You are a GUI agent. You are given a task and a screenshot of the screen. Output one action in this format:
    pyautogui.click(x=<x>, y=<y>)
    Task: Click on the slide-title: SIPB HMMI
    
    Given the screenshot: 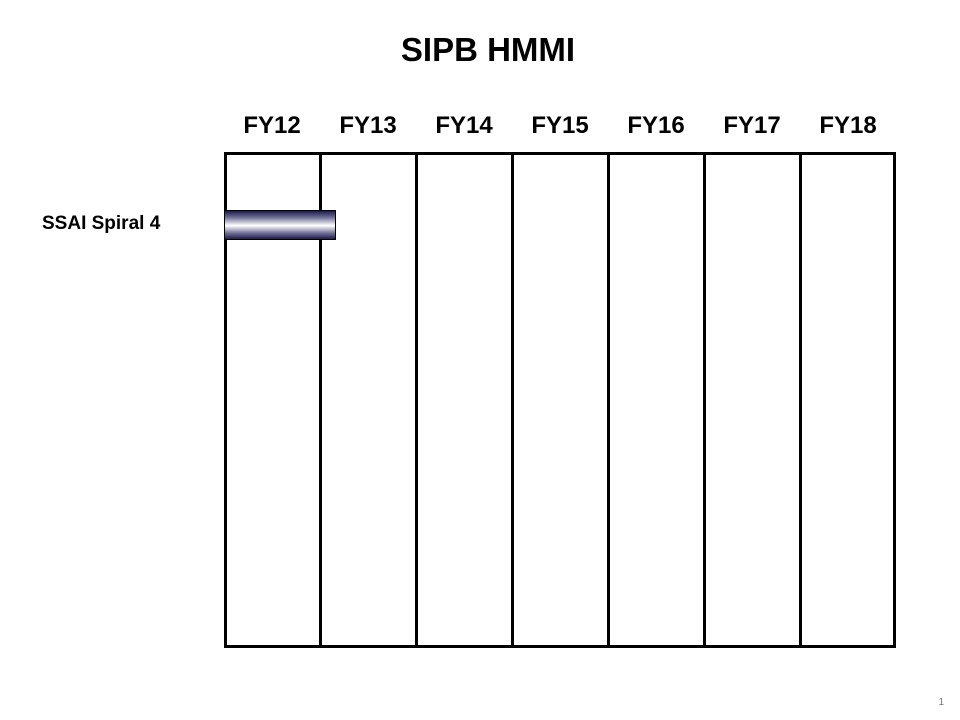 What is the action you would take?
    pyautogui.click(x=488, y=49)
    